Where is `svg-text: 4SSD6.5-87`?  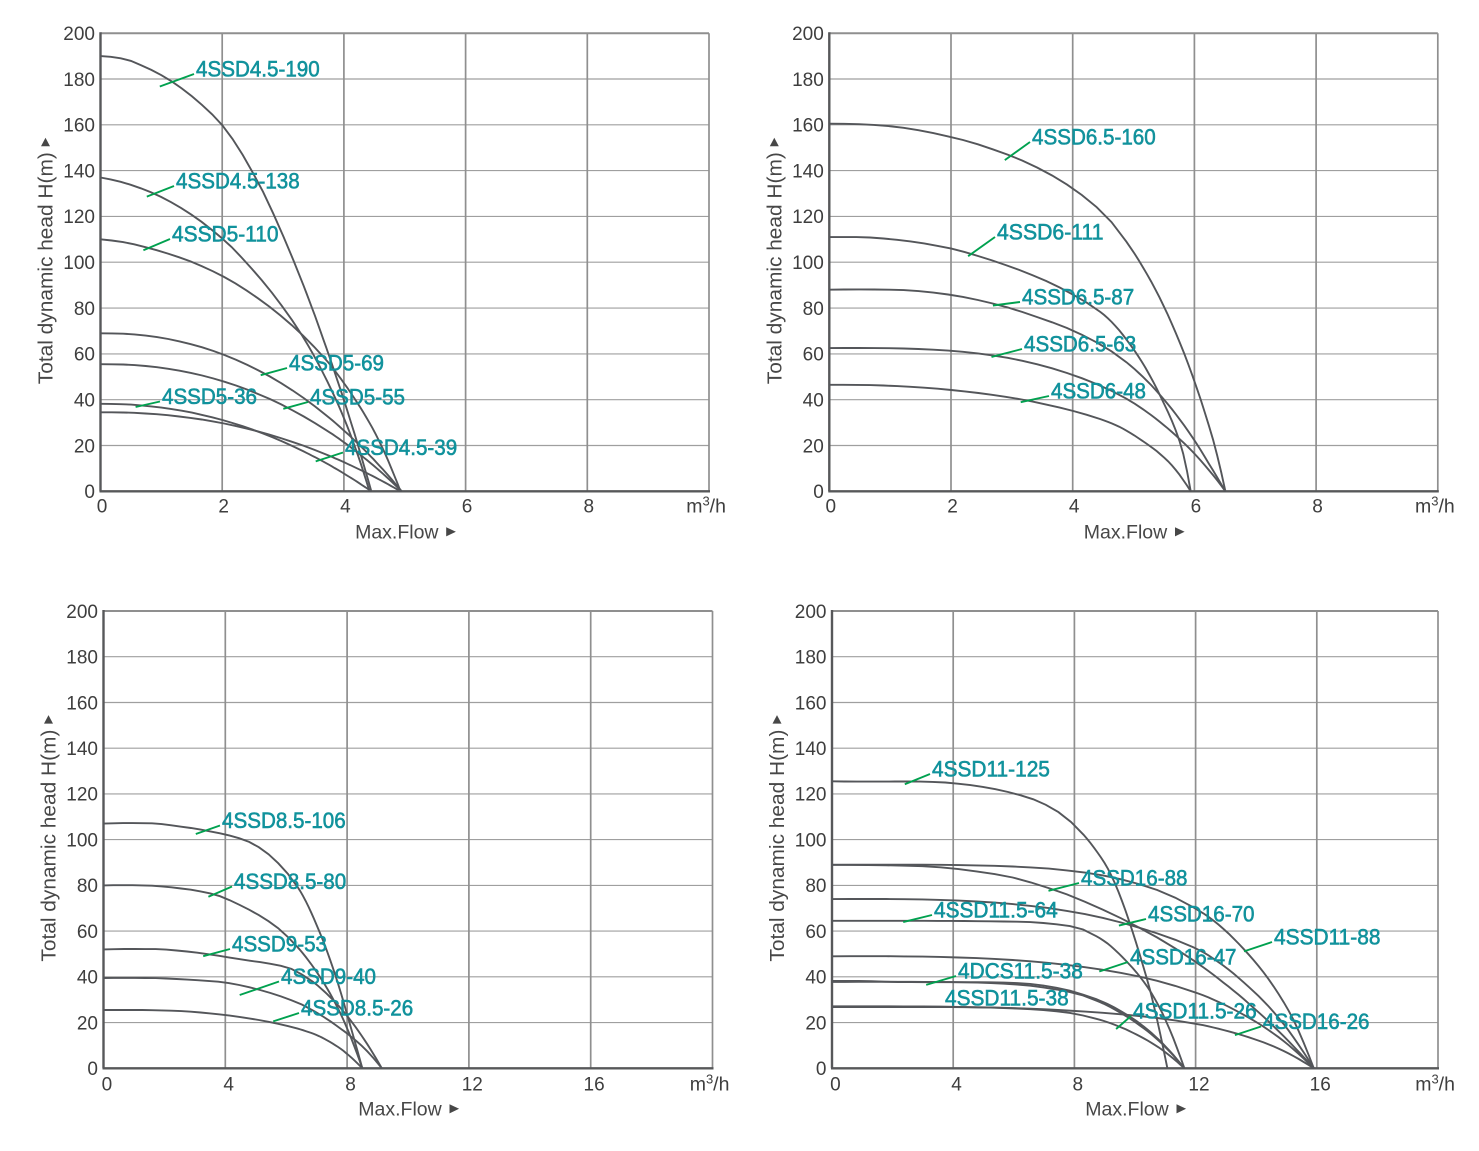
svg-text: 4SSD6.5-87 is located at coordinates (1078, 297).